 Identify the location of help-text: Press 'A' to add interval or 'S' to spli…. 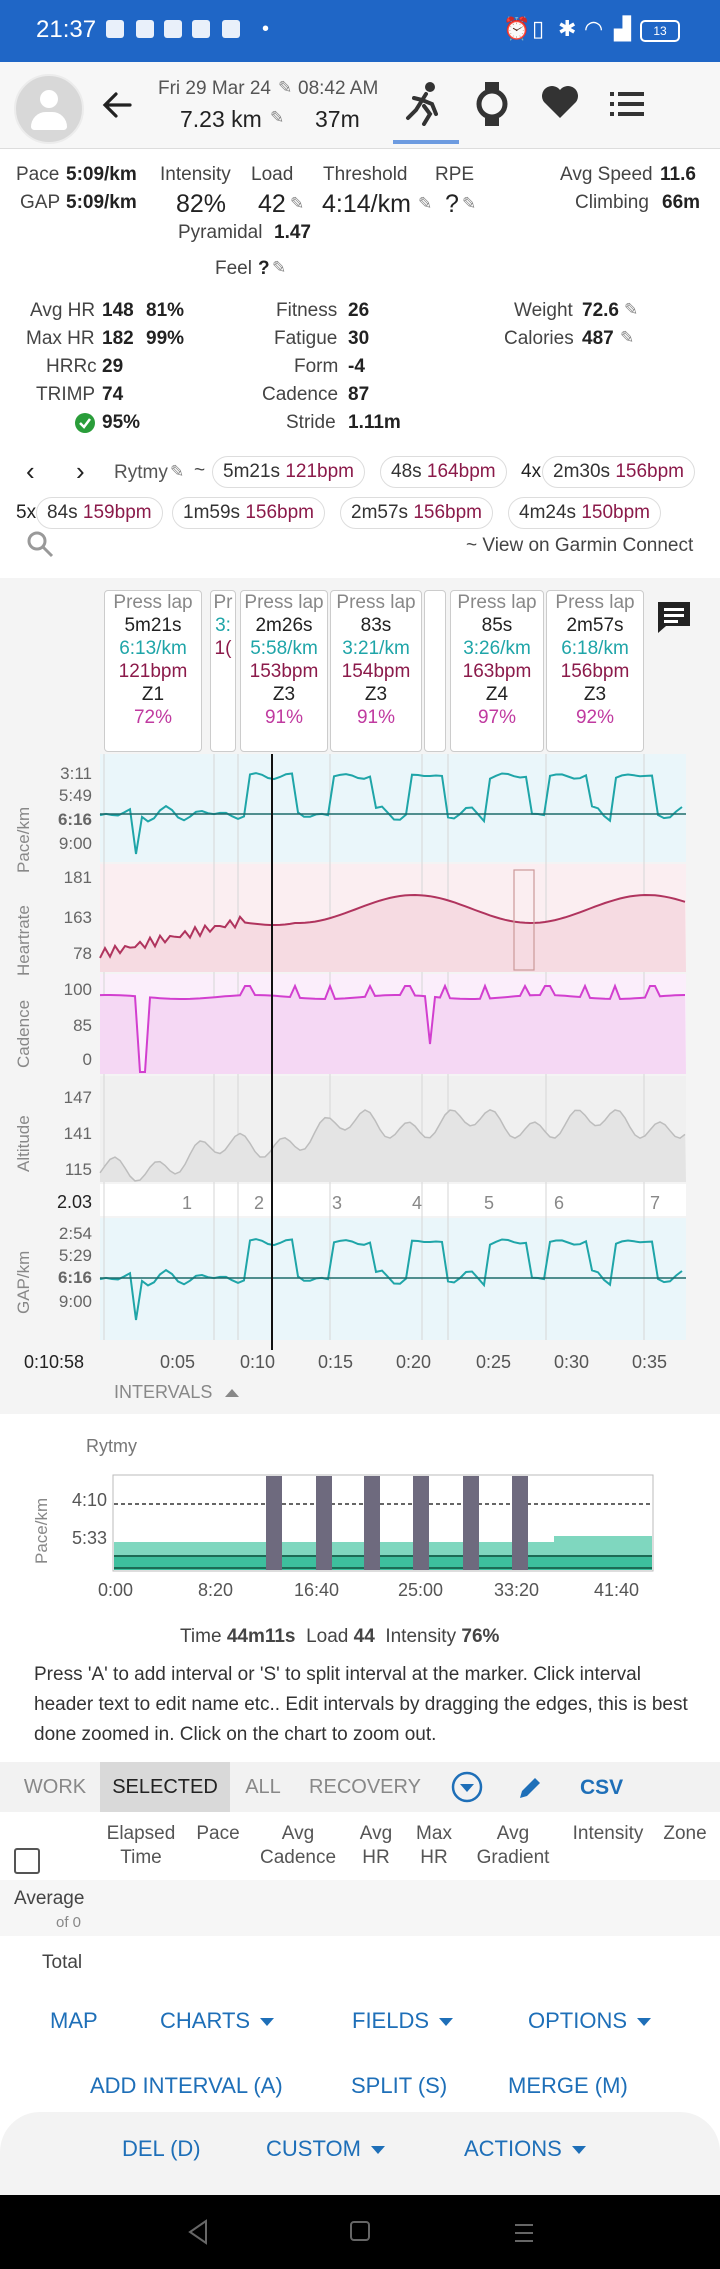
(361, 1704).